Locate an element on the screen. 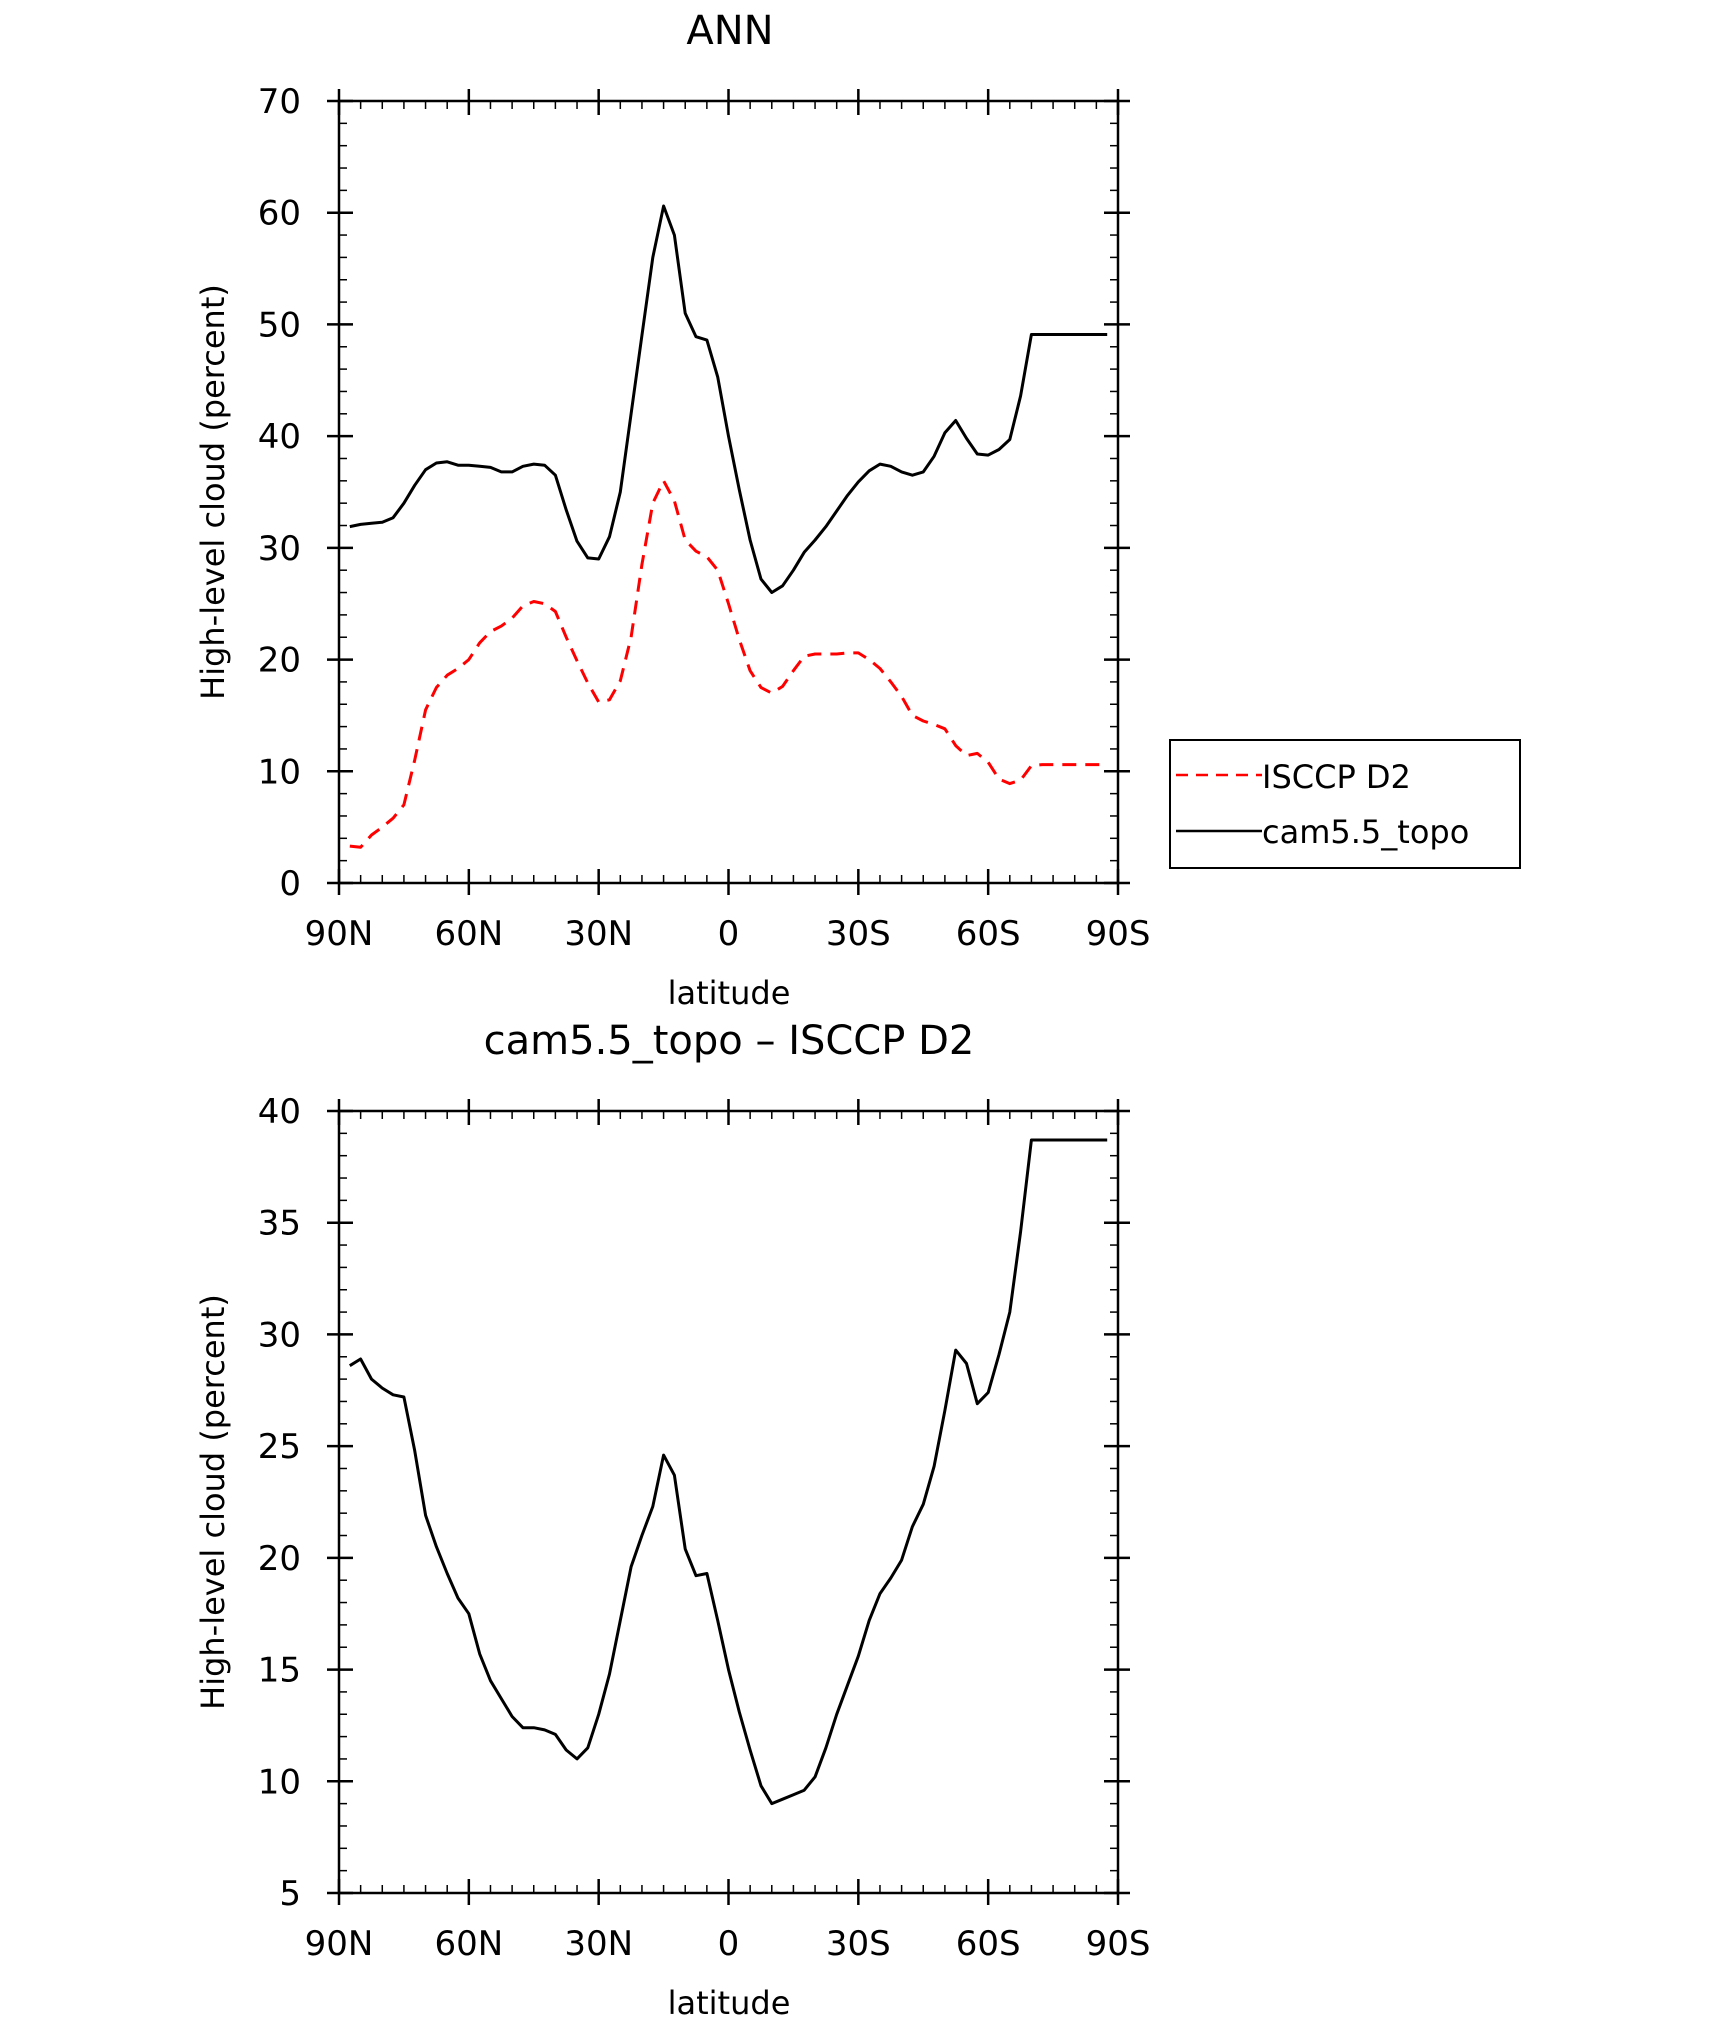 This screenshot has width=1710, height=2021. top-x-axis-label: latitude is located at coordinates (729, 993).